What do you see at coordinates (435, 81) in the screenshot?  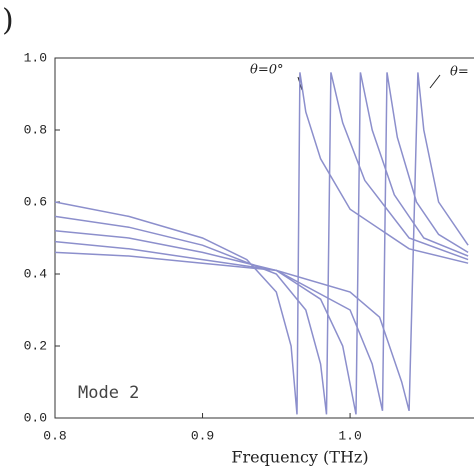 I see `arrow` at bounding box center [435, 81].